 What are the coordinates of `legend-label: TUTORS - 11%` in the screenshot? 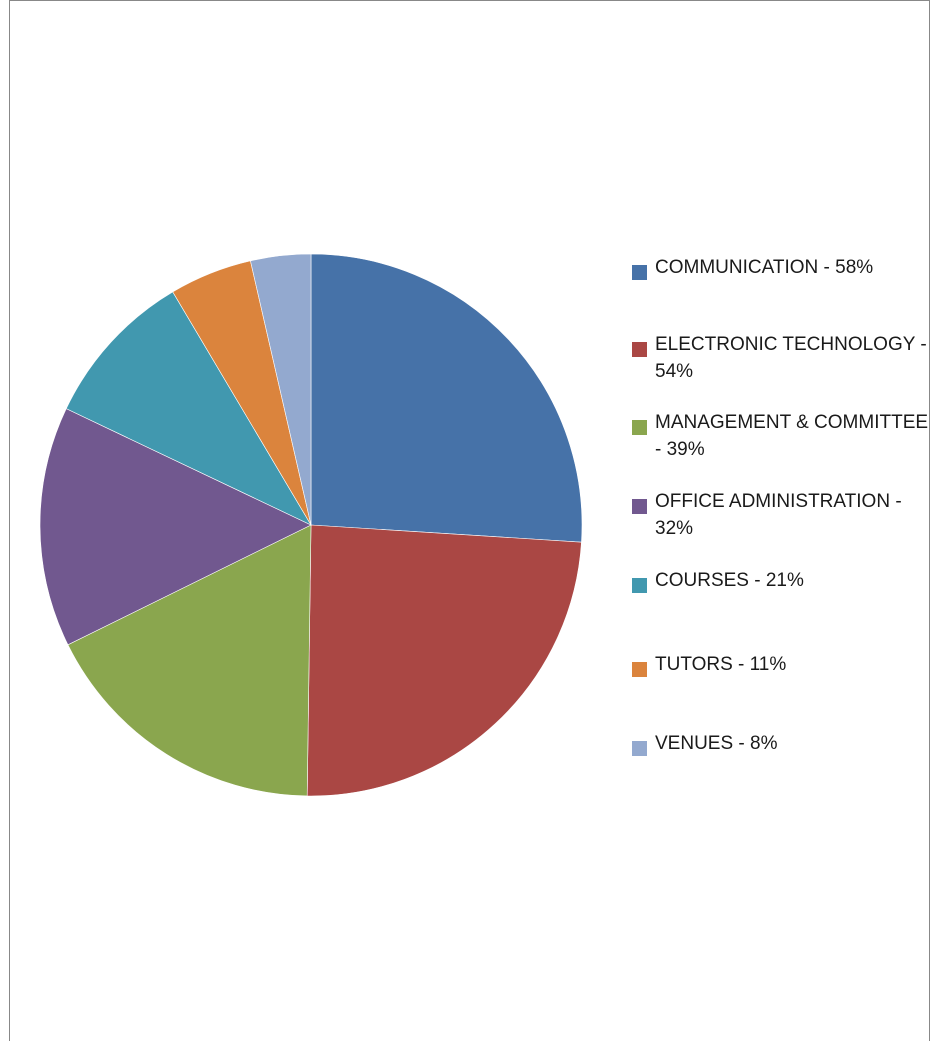 It's located at (721, 664).